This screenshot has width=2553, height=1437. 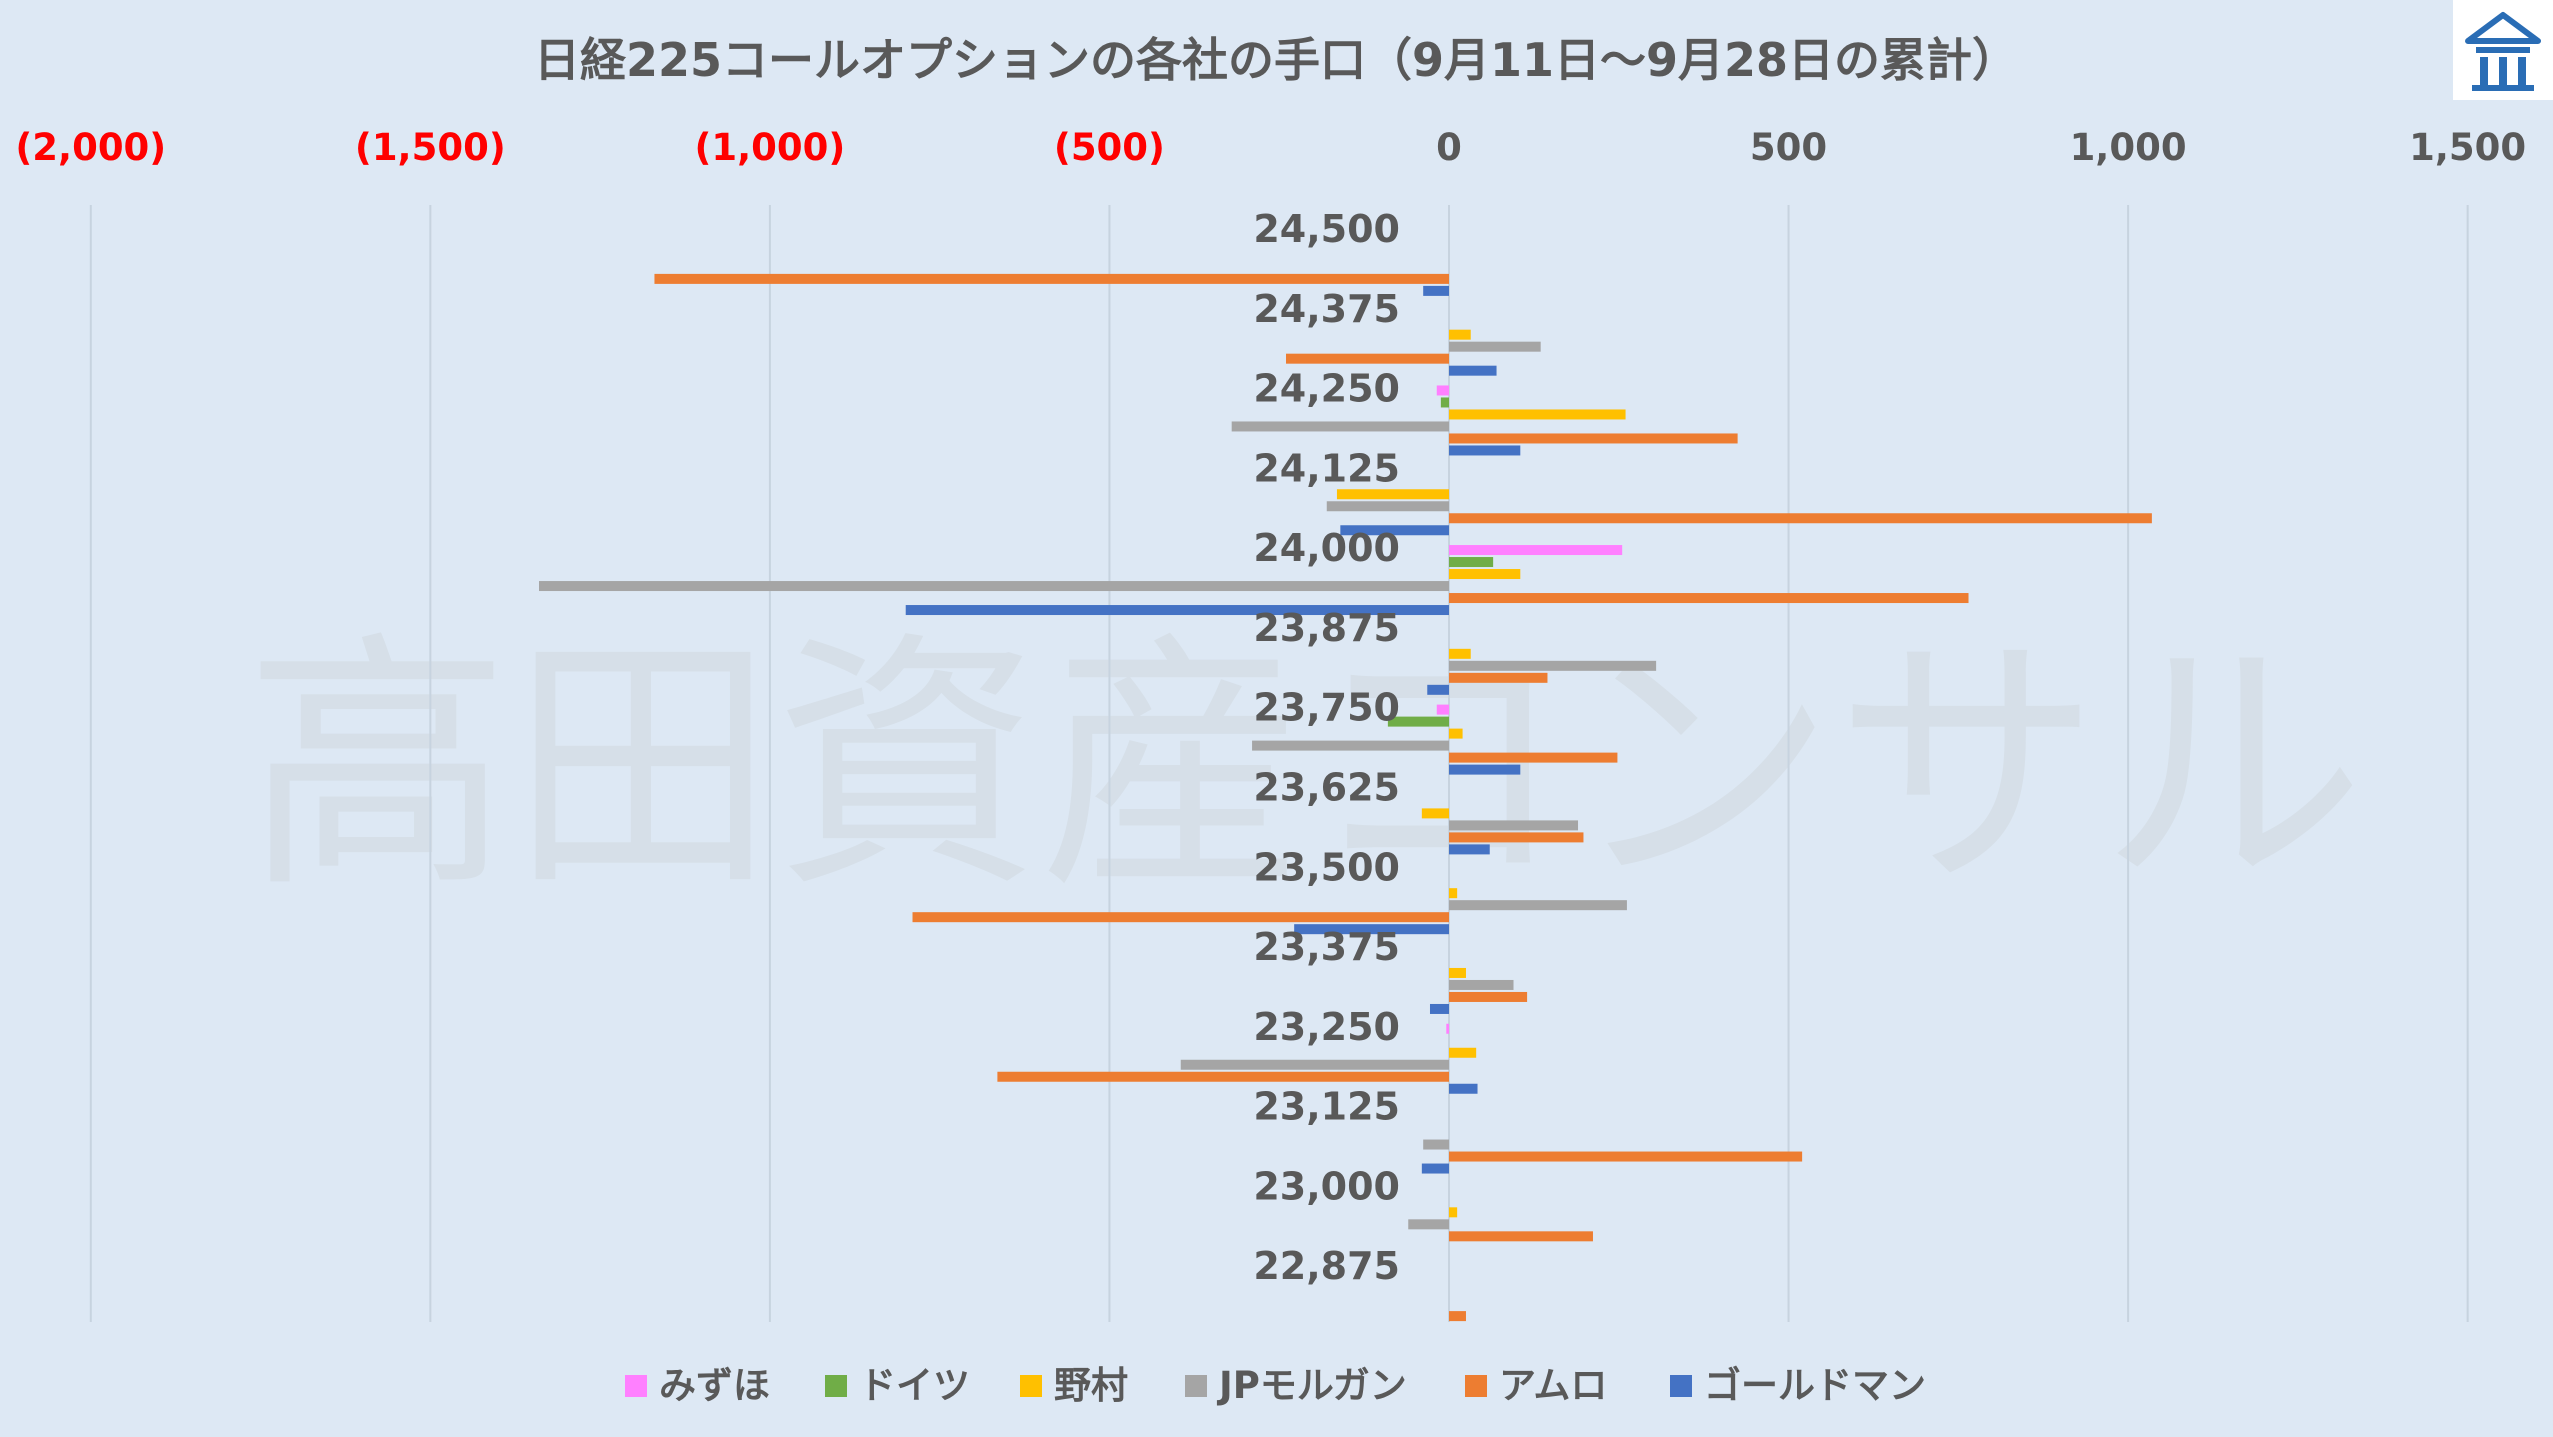 What do you see at coordinates (769, 147) in the screenshot?
I see `x-tick-label: (1,000)` at bounding box center [769, 147].